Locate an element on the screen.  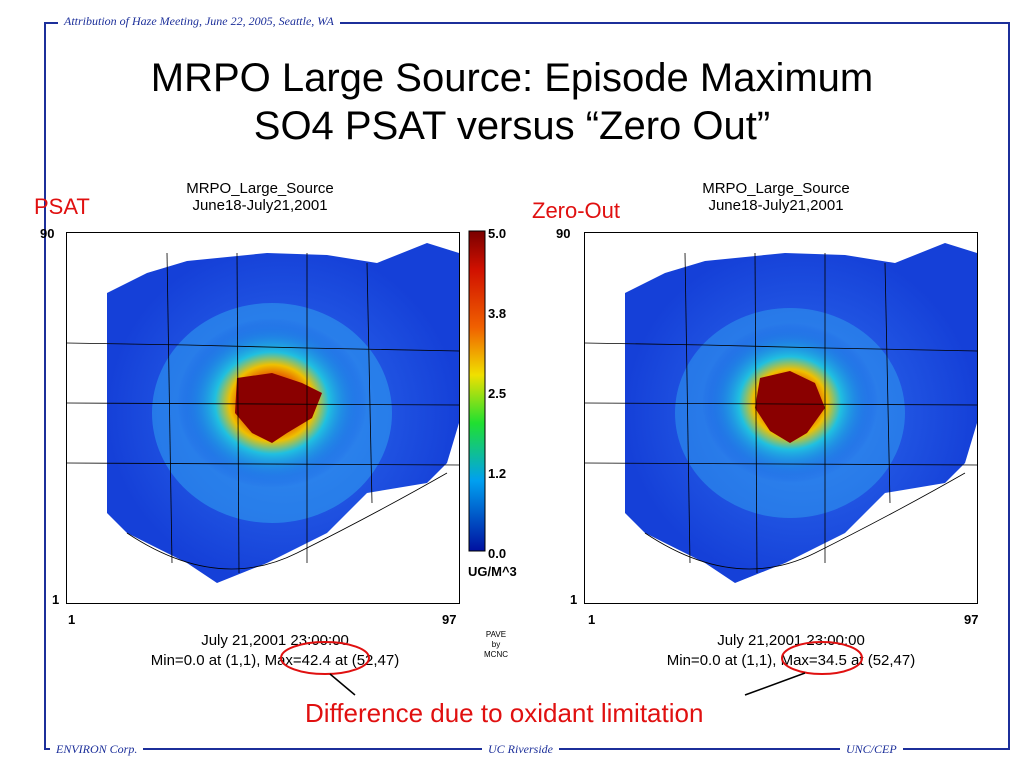
frame-left is located at coordinates (45, 386).